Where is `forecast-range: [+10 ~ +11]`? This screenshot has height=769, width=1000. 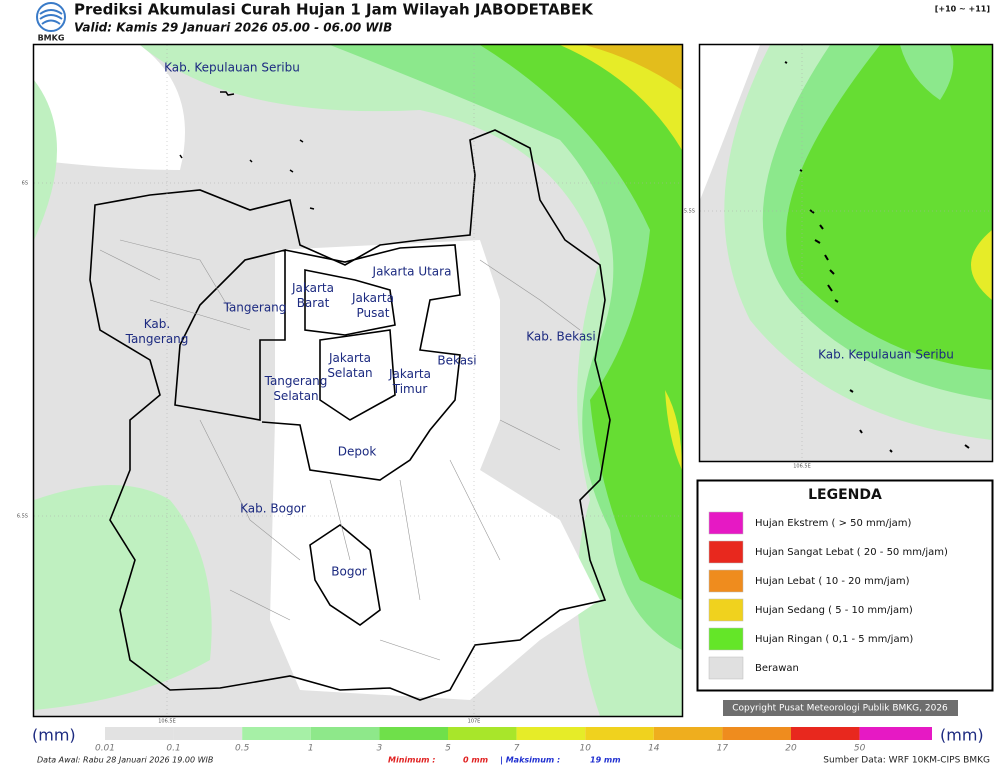 forecast-range: [+10 ~ +11] is located at coordinates (962, 9).